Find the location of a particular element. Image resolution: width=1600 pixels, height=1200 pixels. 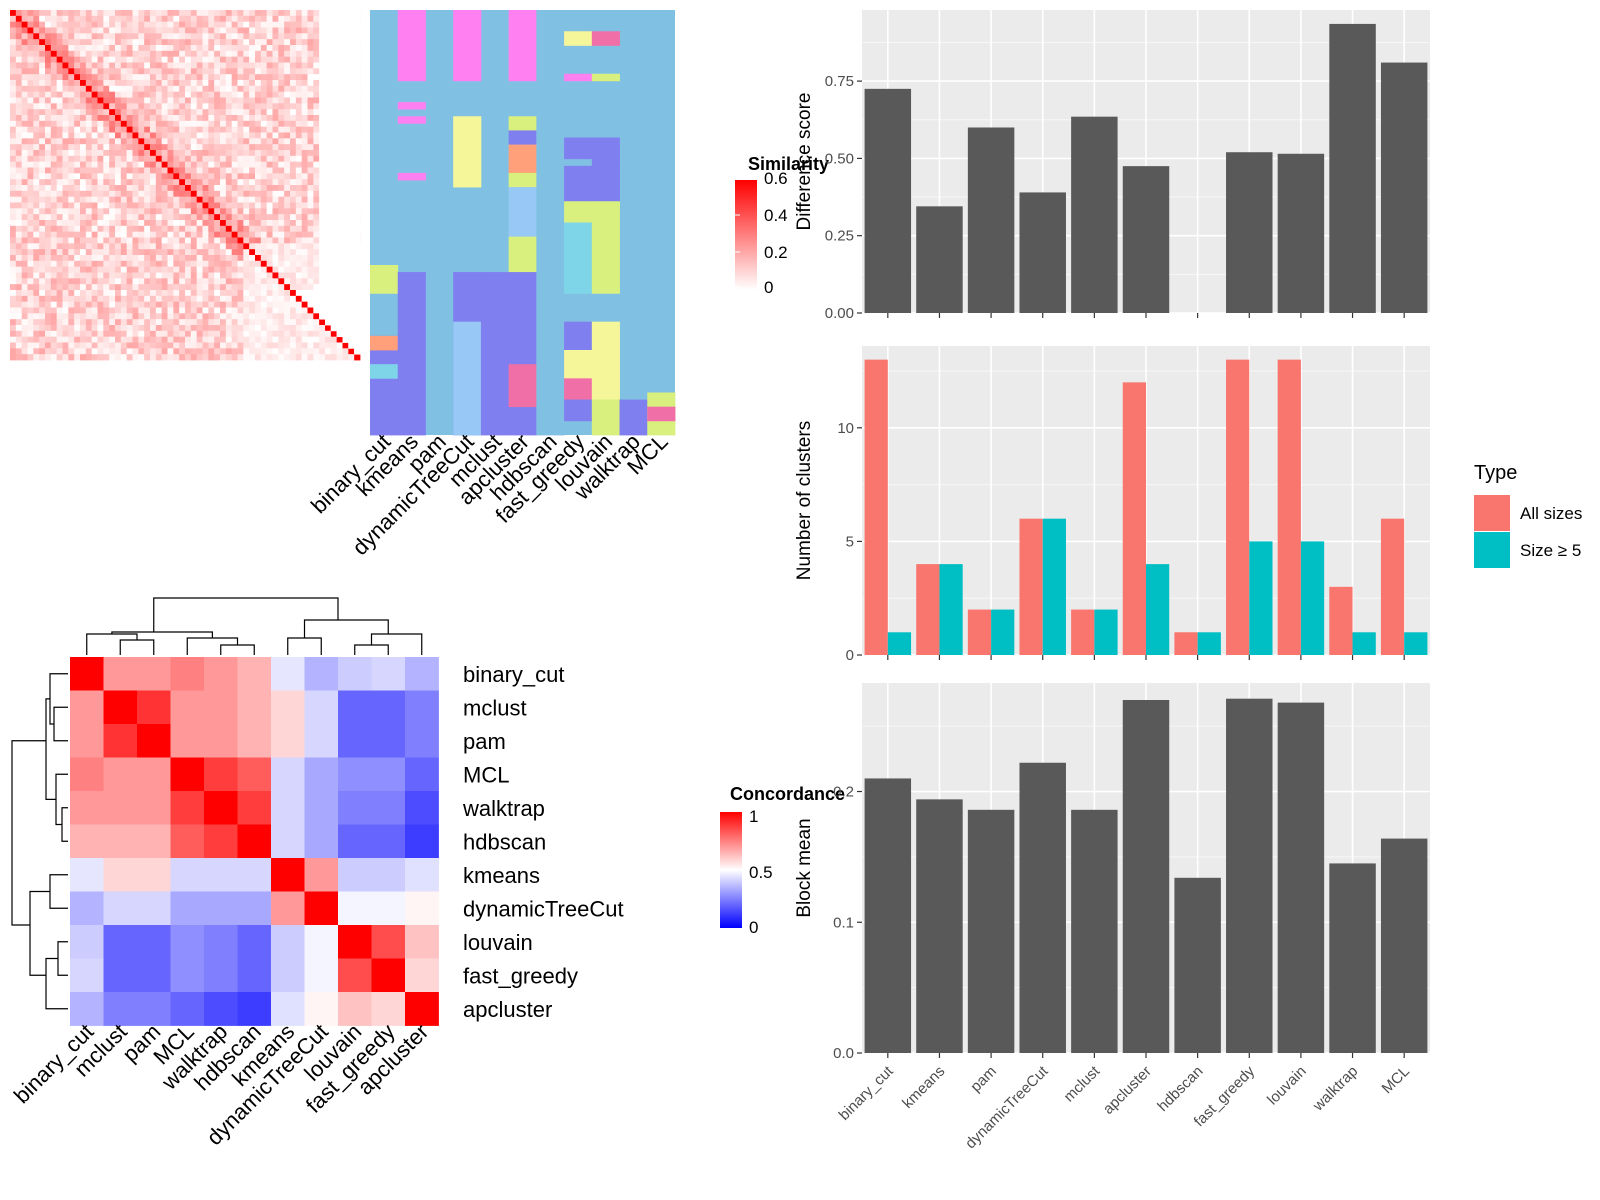

concordance-row-label: mclust is located at coordinates (495, 707).